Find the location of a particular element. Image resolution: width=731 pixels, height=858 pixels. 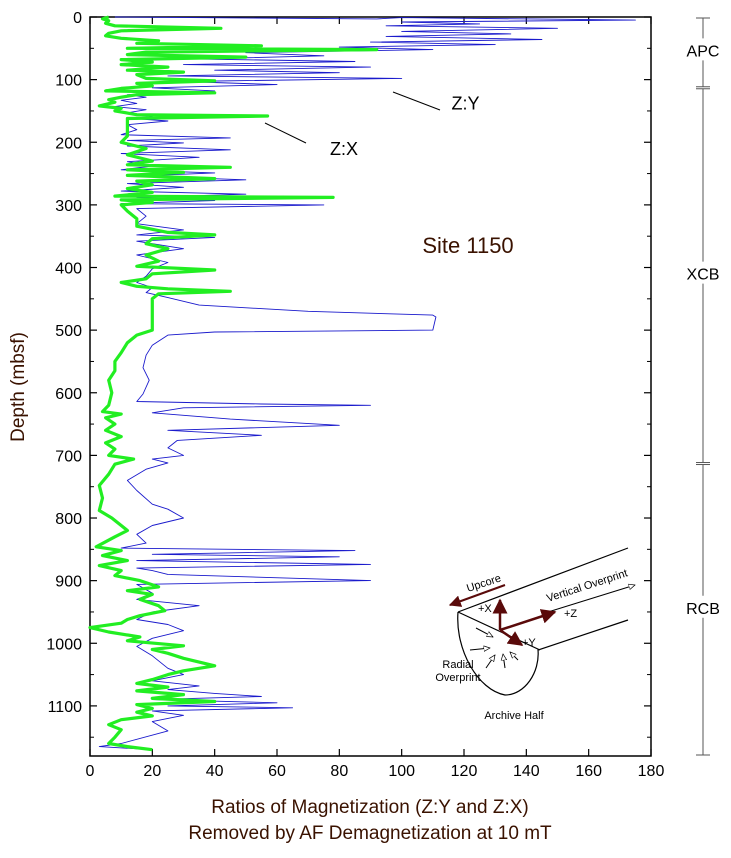

x-tick-label: 140 is located at coordinates (526, 771).